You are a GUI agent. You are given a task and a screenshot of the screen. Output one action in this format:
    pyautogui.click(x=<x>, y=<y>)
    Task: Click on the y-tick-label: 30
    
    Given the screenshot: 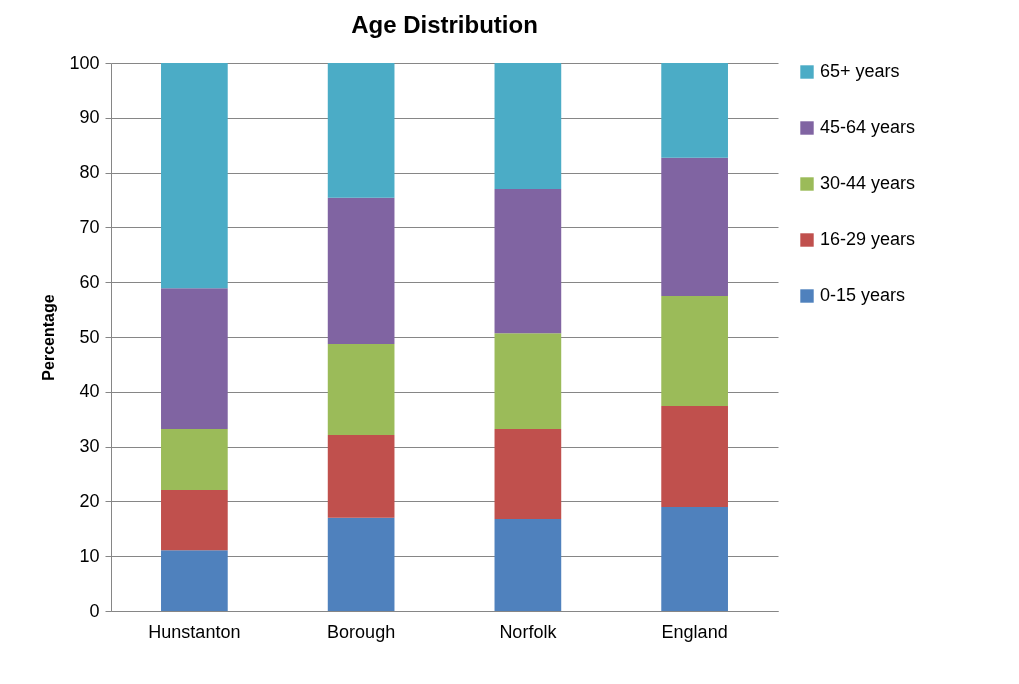 What is the action you would take?
    pyautogui.click(x=89, y=446)
    